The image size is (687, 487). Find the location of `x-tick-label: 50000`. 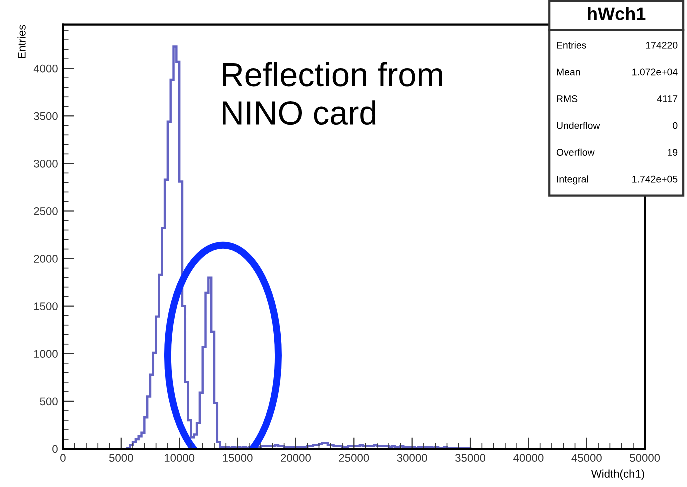

x-tick-label: 50000 is located at coordinates (645, 458).